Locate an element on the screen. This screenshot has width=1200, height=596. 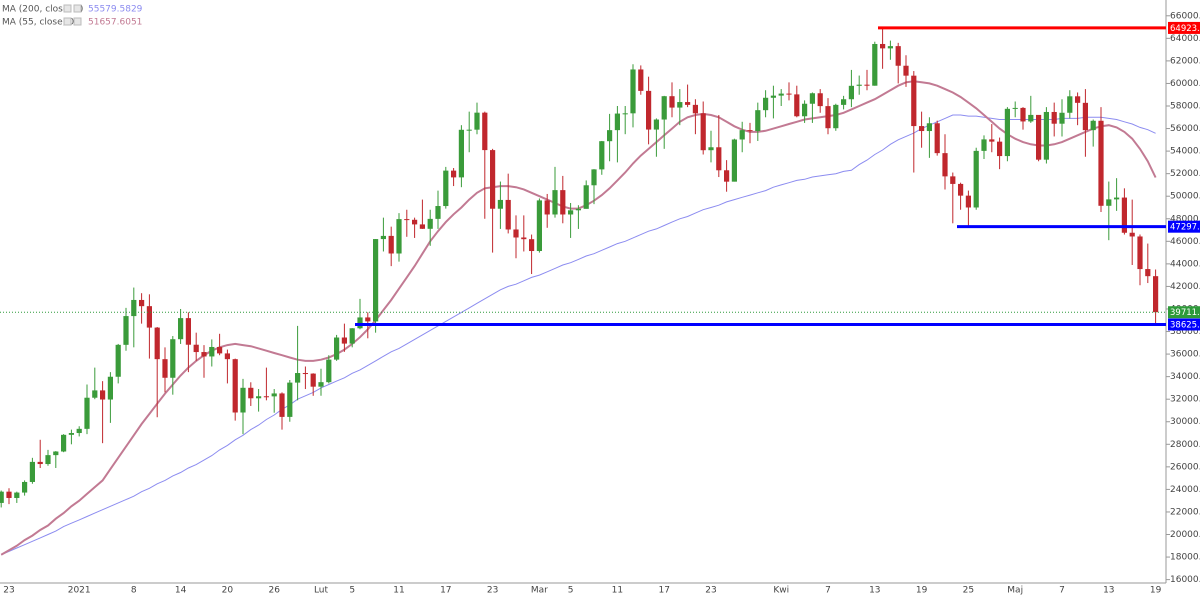
legend-value: 55579.5829 is located at coordinates (115, 10).